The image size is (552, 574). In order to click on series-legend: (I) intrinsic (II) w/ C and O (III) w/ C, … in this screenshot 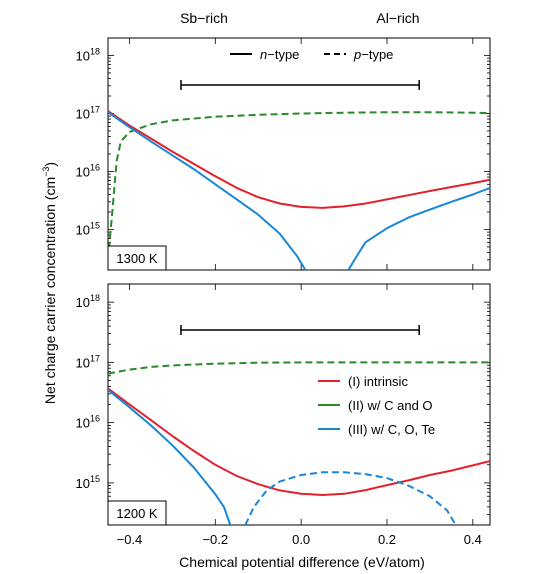, I will do `click(376, 405)`.